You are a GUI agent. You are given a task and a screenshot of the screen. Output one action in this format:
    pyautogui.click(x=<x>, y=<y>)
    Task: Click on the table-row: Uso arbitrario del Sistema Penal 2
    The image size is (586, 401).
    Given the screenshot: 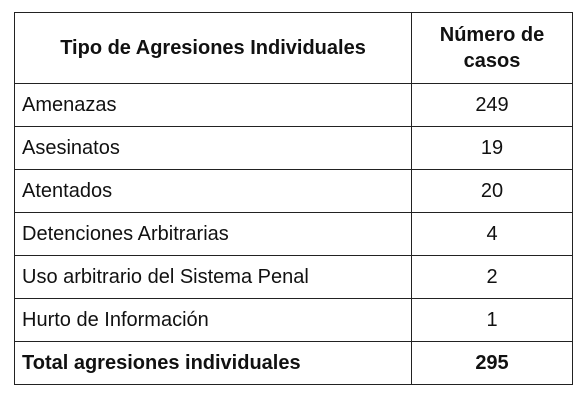 What is the action you would take?
    pyautogui.click(x=293, y=277)
    